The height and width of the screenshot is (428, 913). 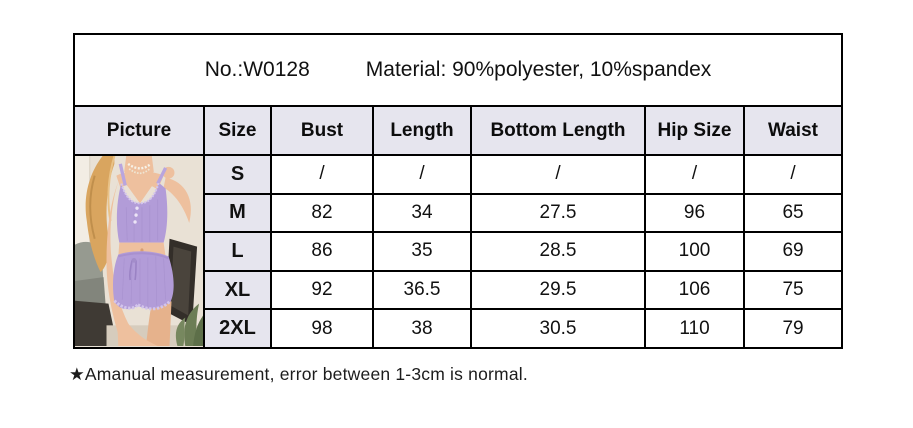 I want to click on hip-size-value: /, so click(x=694, y=174).